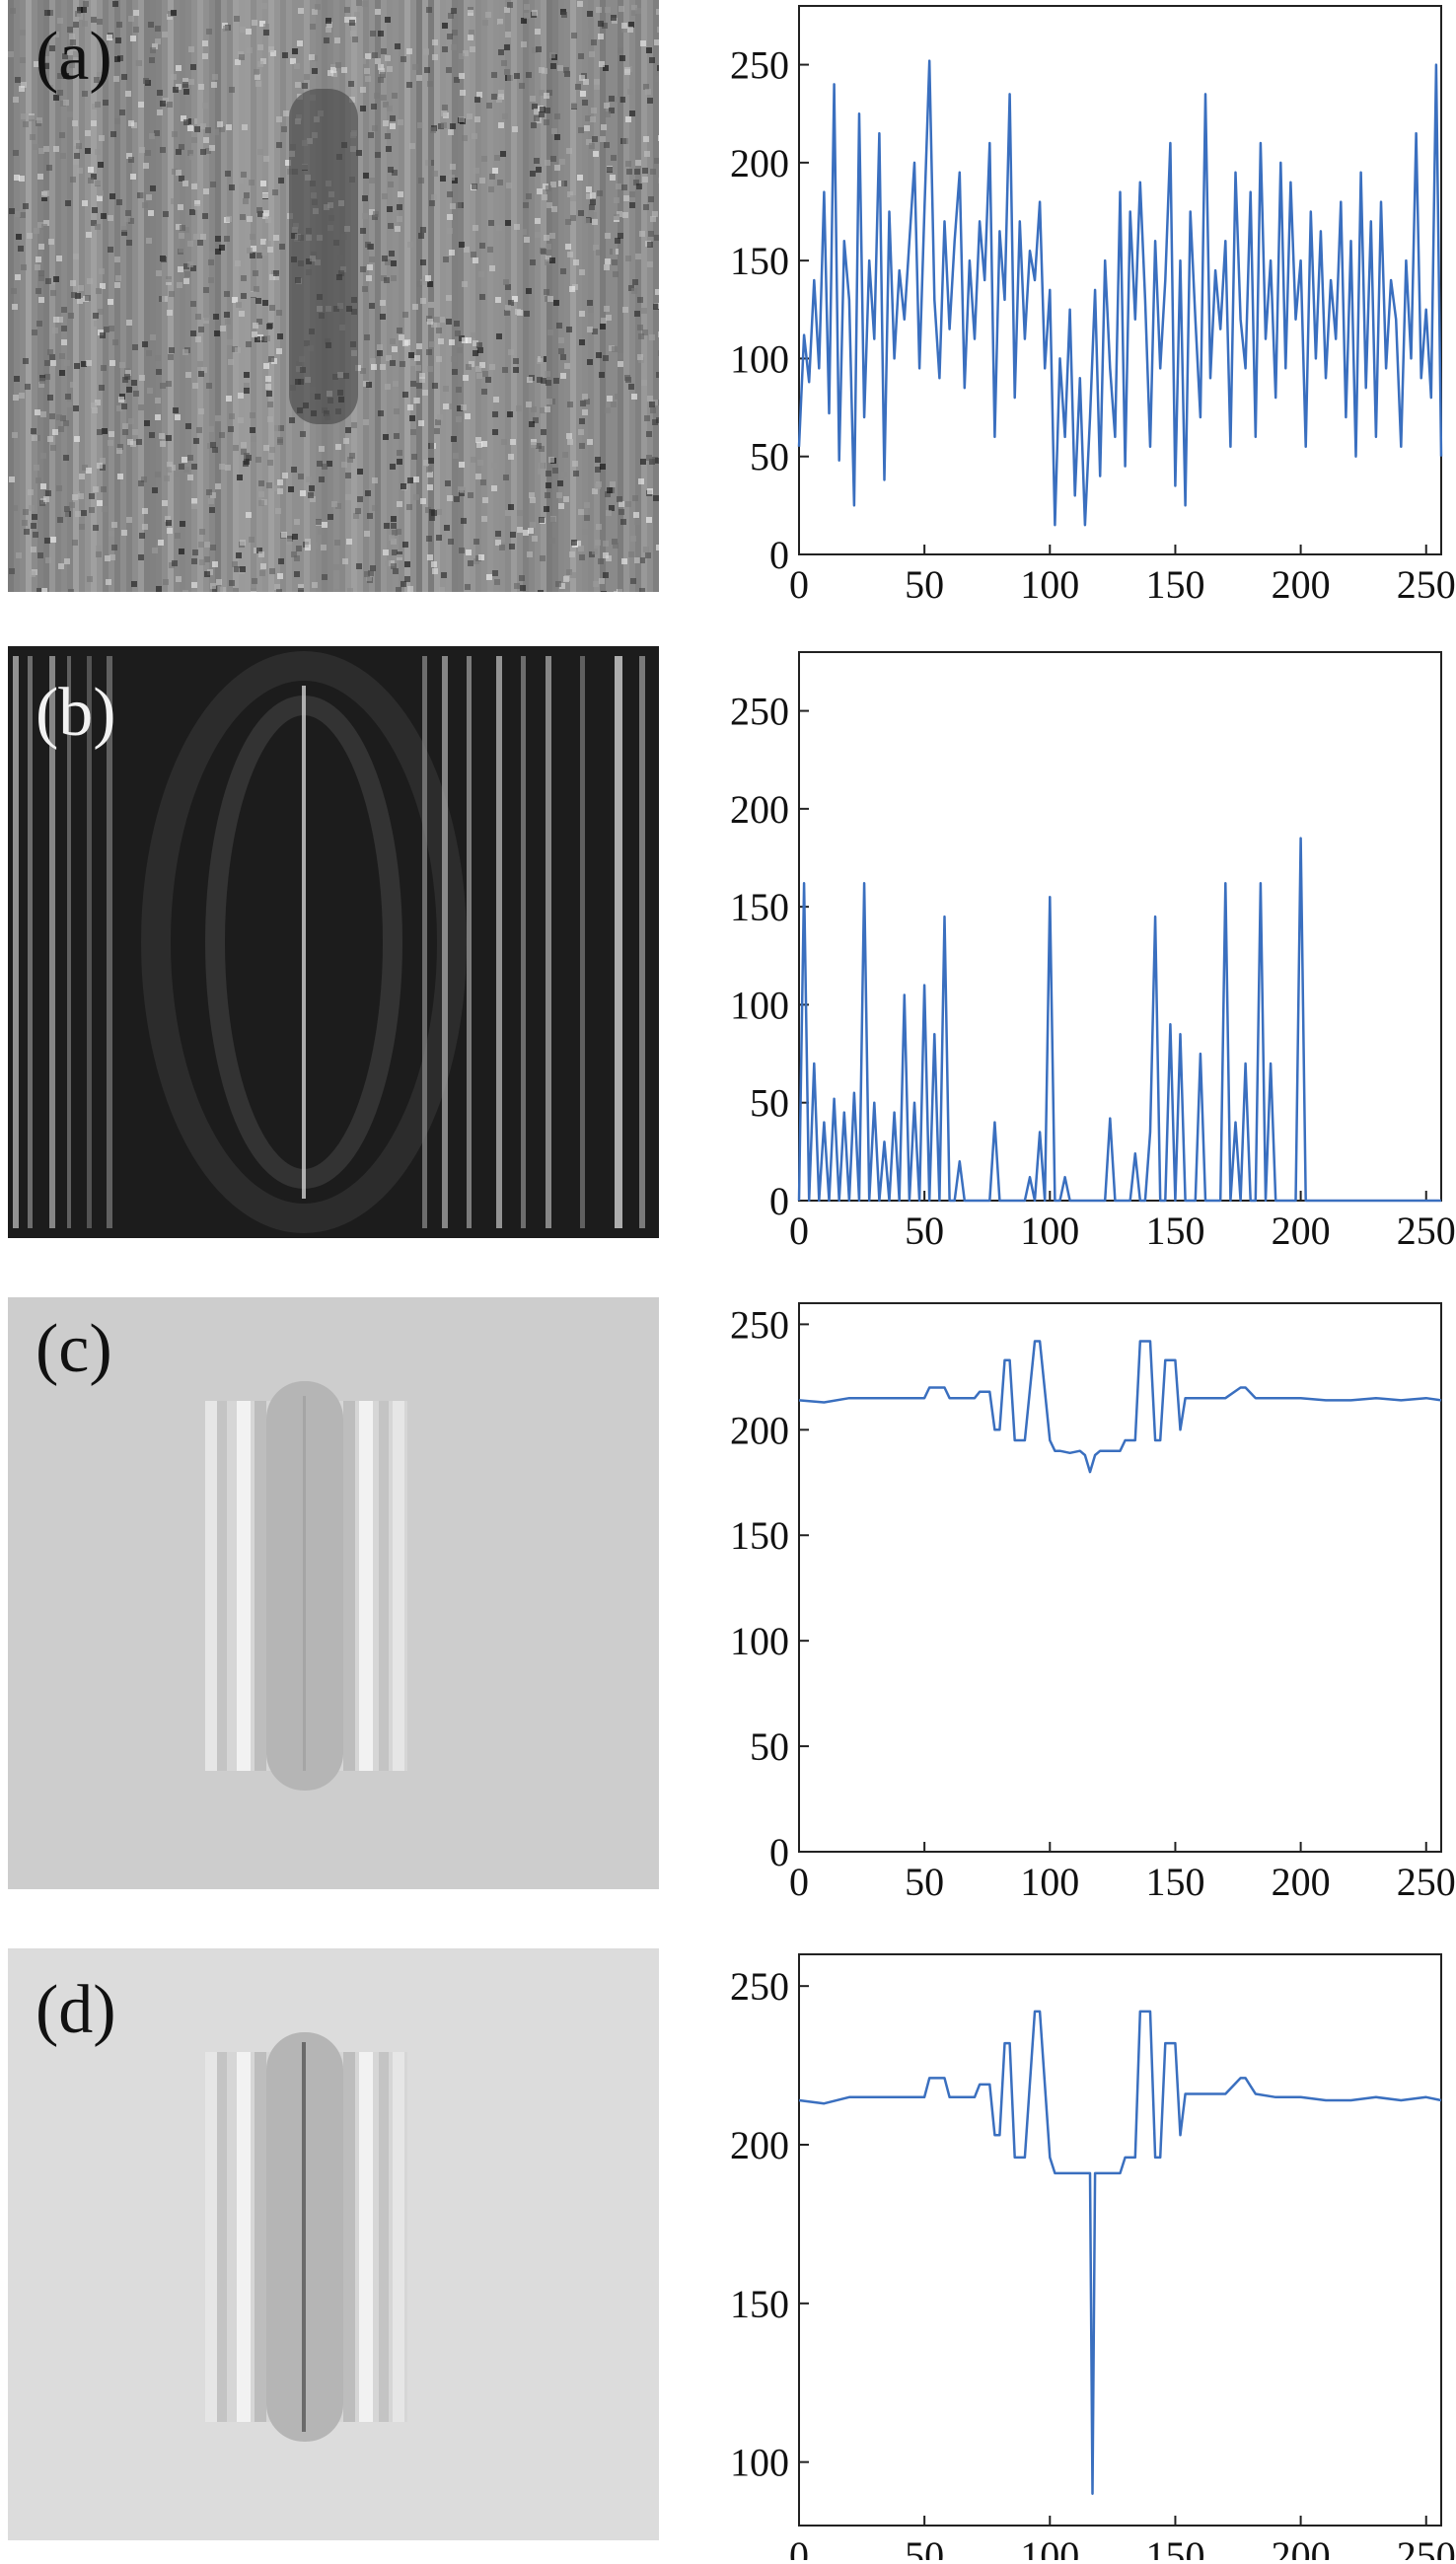 This screenshot has width=1456, height=2564. I want to click on panel-c-chart: 0 50 100 150 200 250 0 50 100 150 200 250, so click(1073, 1618).